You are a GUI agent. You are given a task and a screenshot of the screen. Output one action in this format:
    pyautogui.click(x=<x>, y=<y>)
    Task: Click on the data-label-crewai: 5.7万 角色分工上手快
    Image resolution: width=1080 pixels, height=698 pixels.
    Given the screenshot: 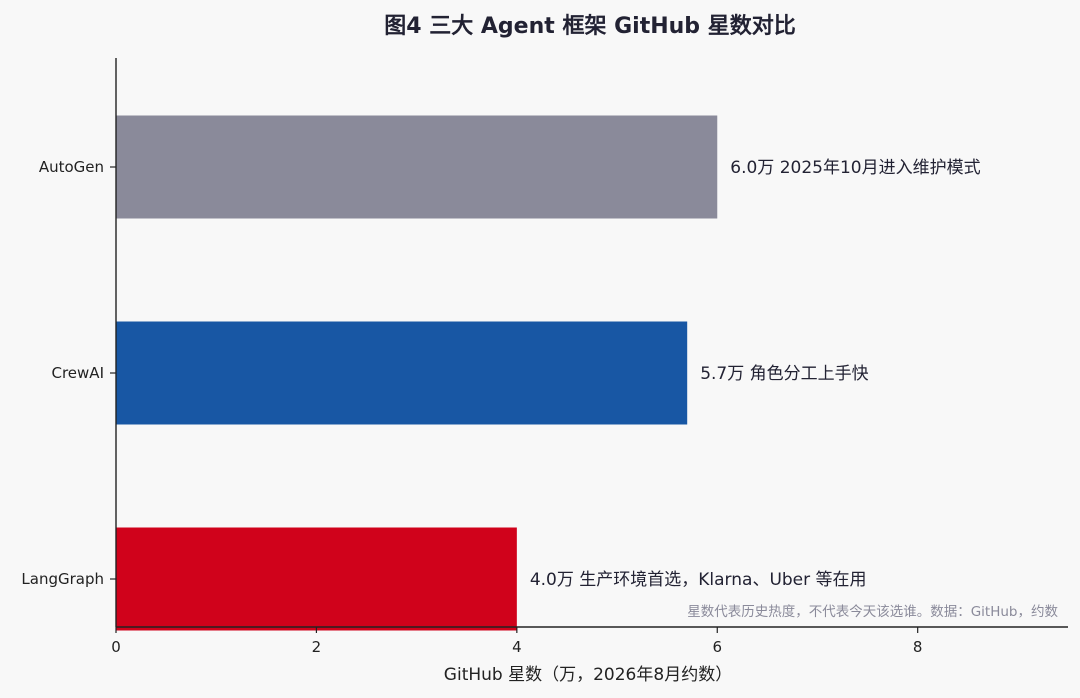 What is the action you would take?
    pyautogui.click(x=784, y=374)
    